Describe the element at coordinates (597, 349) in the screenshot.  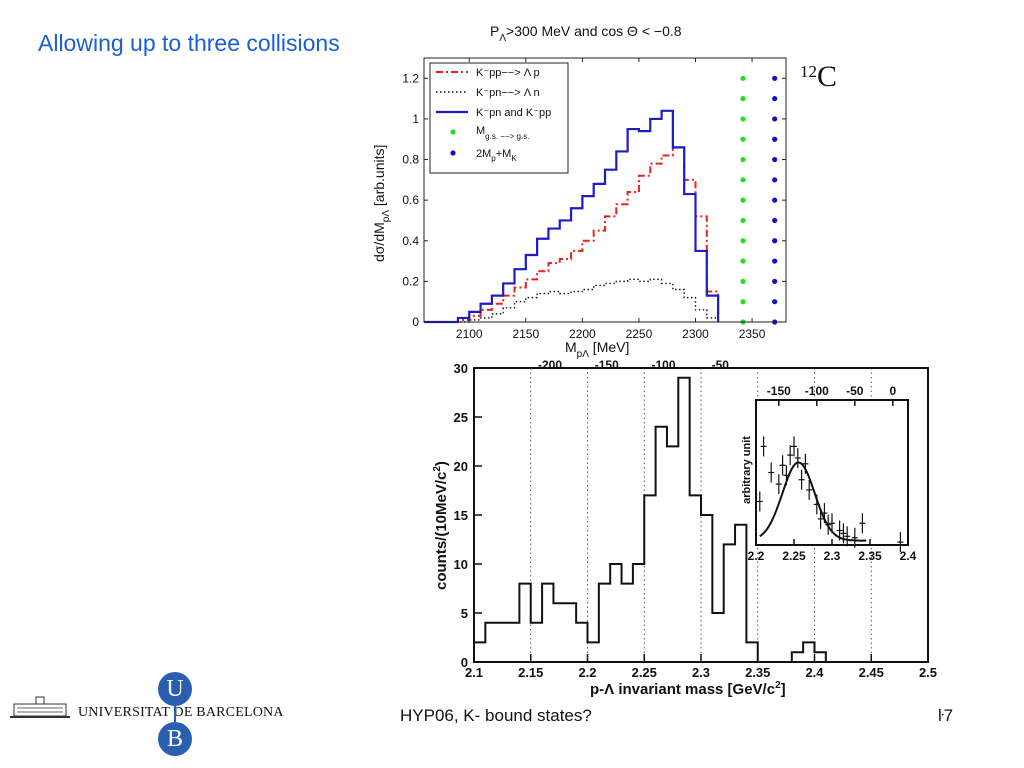
I see `chart1-xlabel: MpΛ [MeV]` at that location.